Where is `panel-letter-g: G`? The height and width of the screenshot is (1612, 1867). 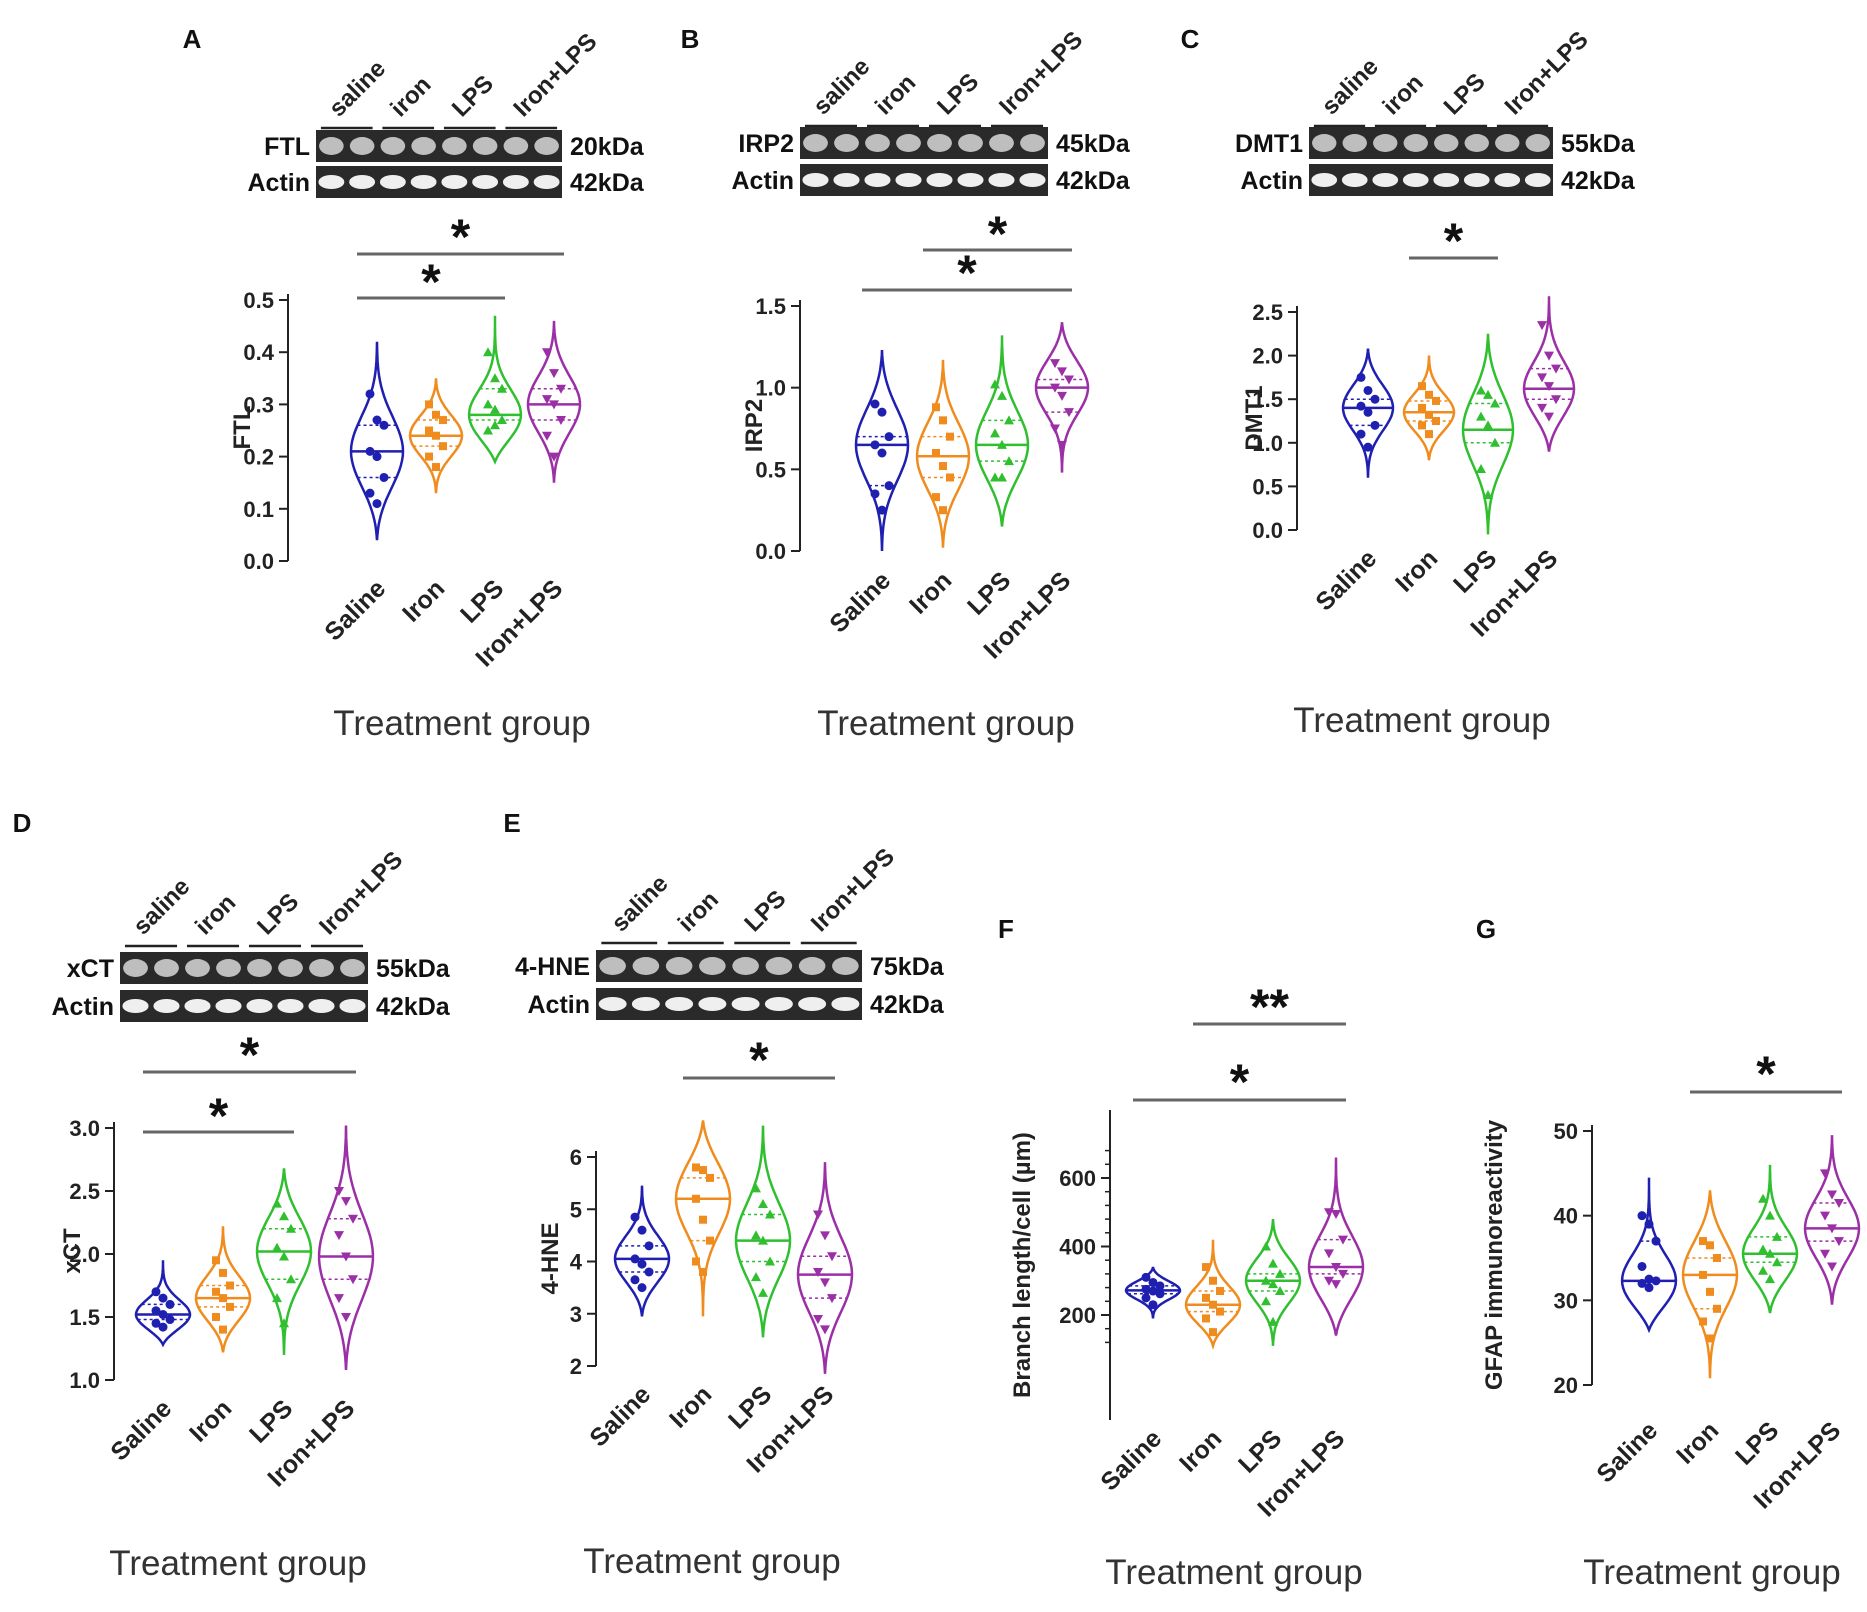
panel-letter-g: G is located at coordinates (1486, 929).